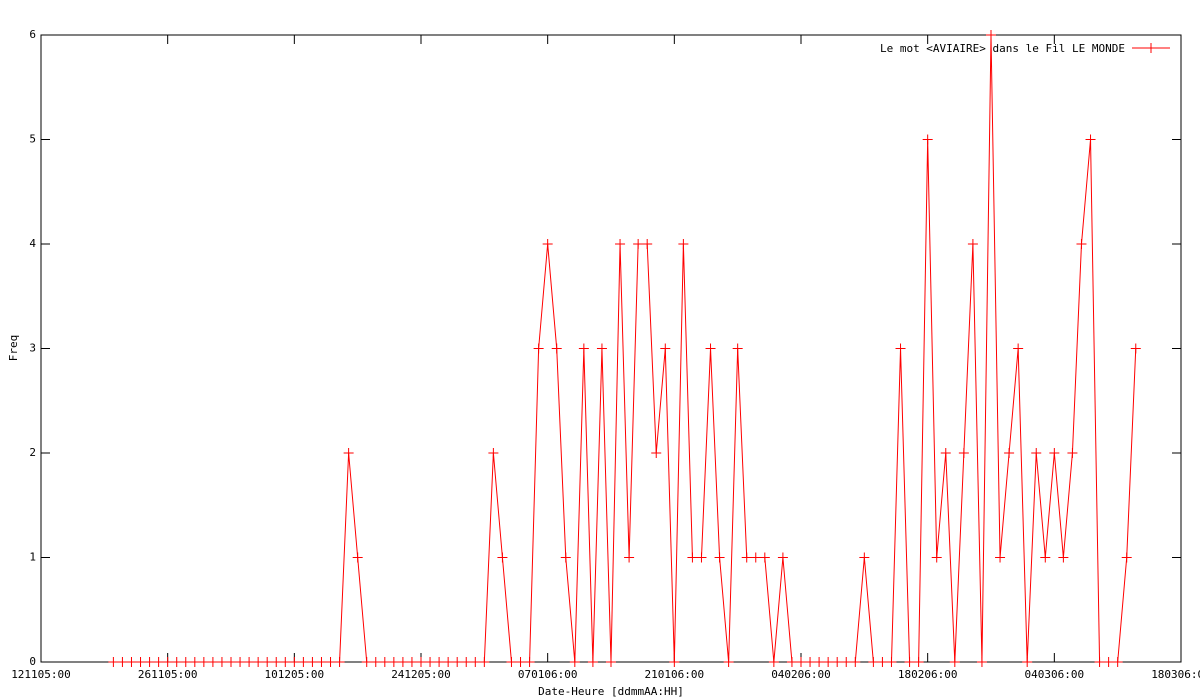  What do you see at coordinates (1055, 674) in the screenshot?
I see `x-tick-label: 040306:00` at bounding box center [1055, 674].